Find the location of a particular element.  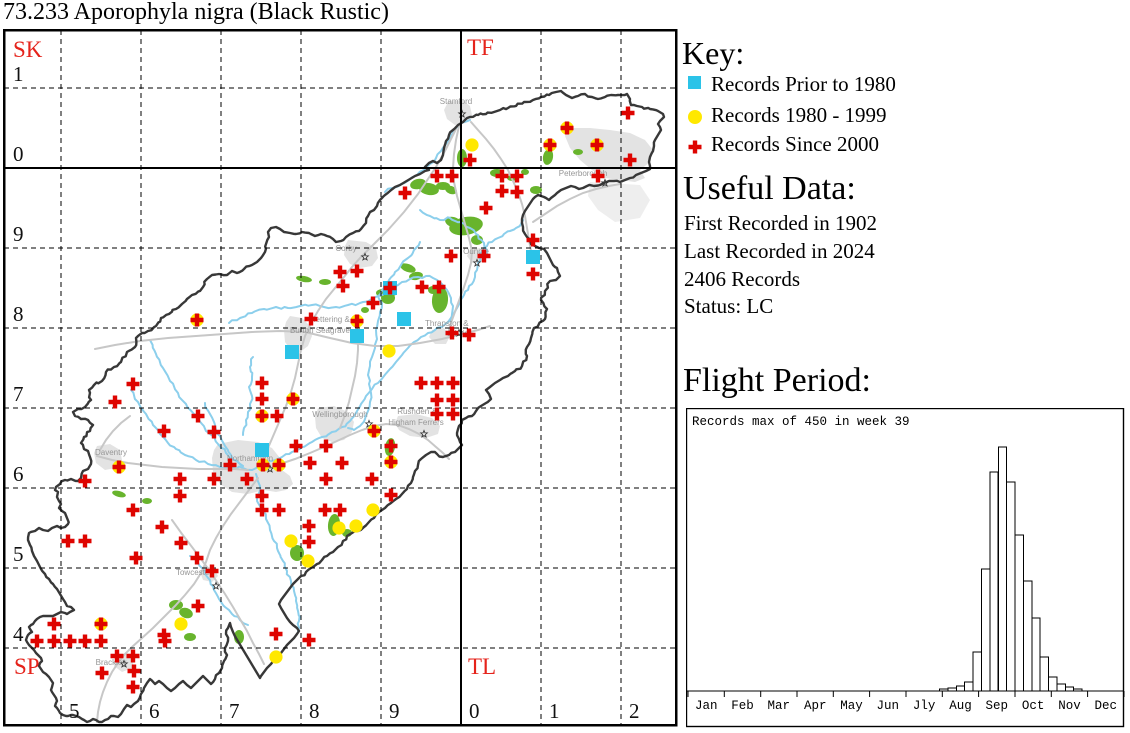

svg-text: Thrapston & is located at coordinates (447, 323).